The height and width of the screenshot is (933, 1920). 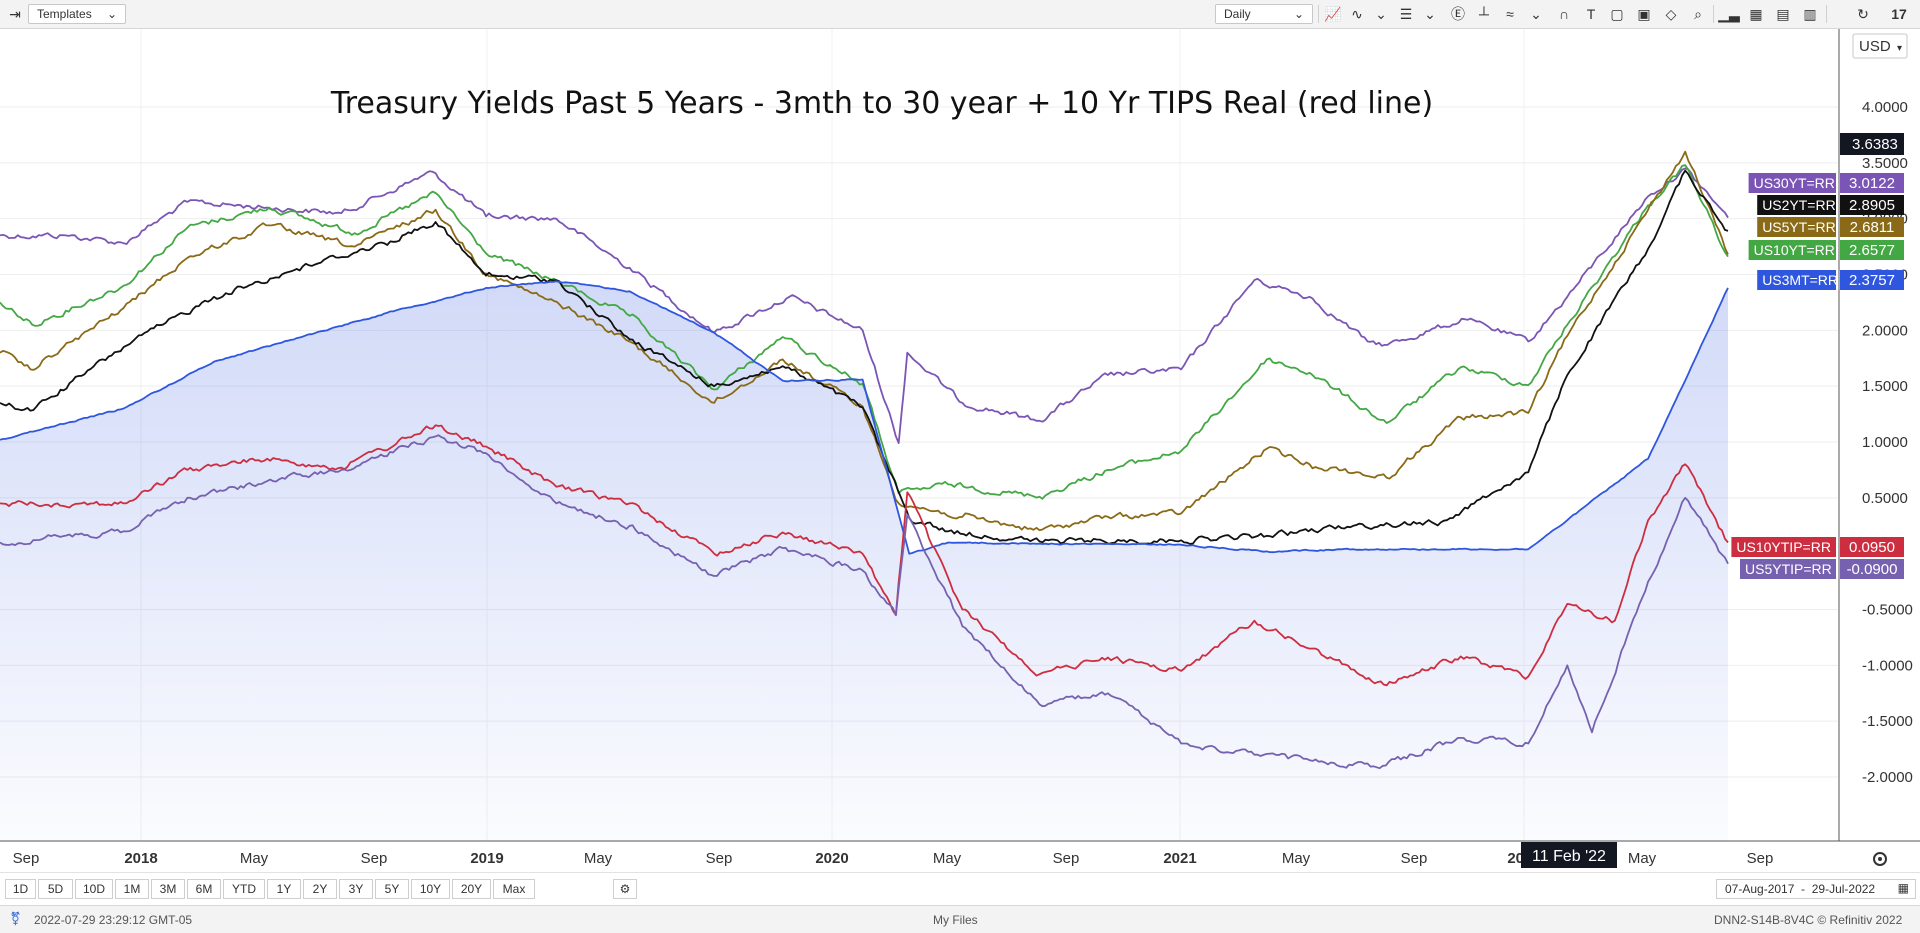 I want to click on range-button-1y: 1Y, so click(x=284, y=889).